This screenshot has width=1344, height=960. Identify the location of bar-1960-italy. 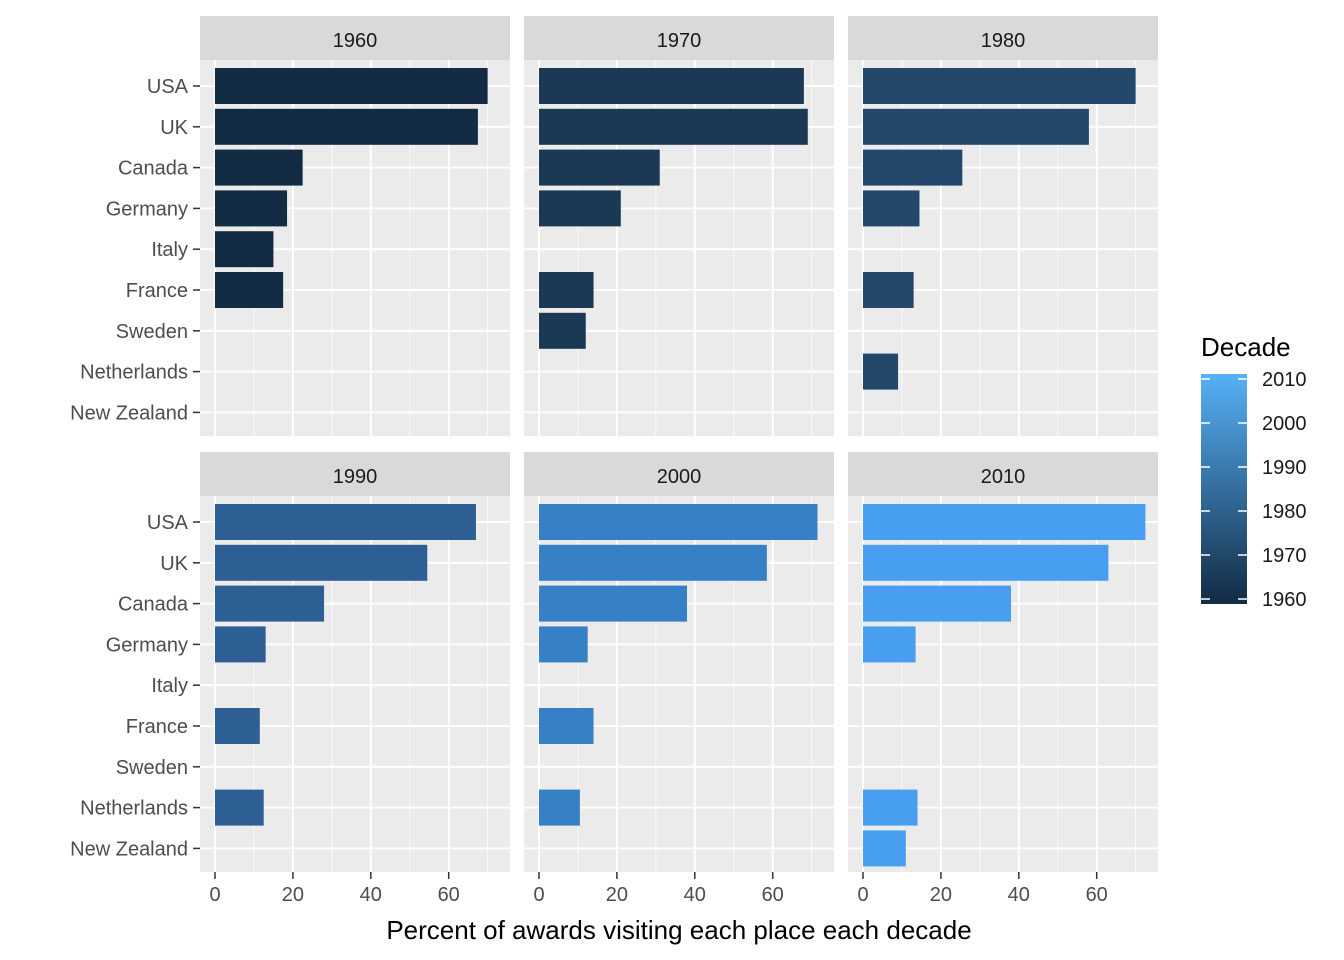
(244, 249).